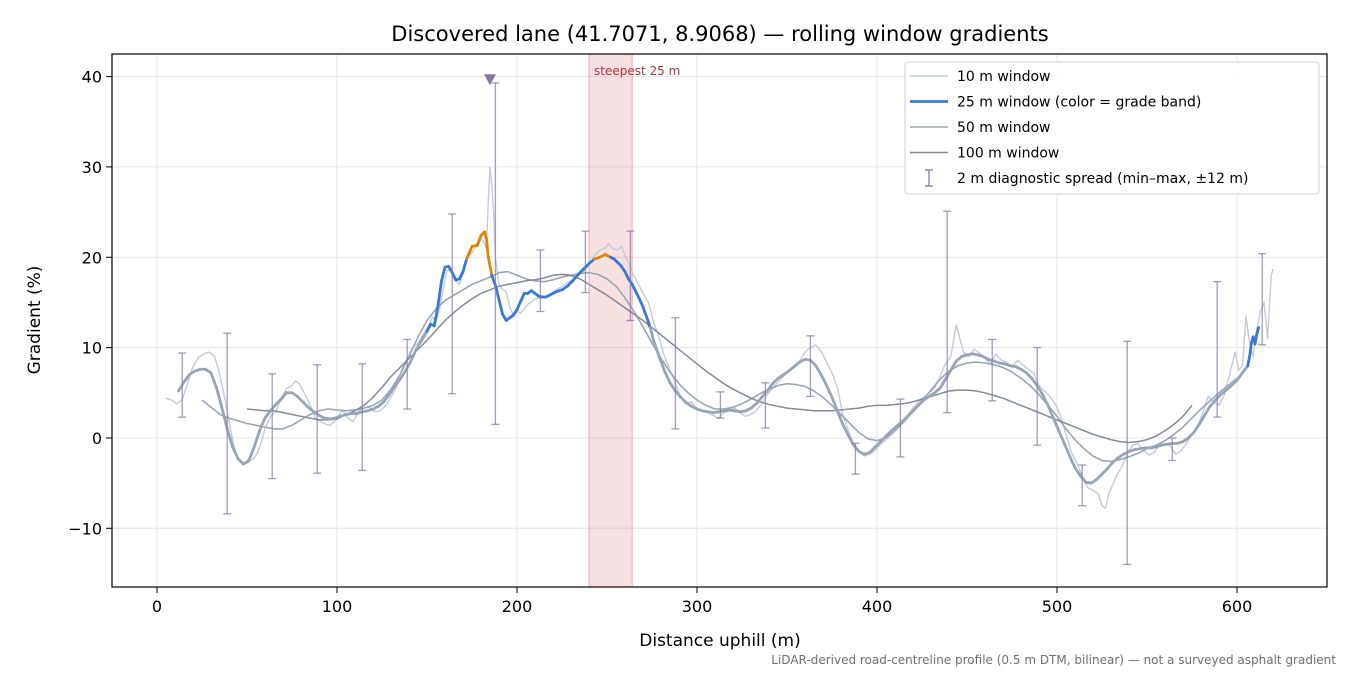 This screenshot has width=1350, height=675. What do you see at coordinates (157, 606) in the screenshot?
I see `x-tick-label: 0` at bounding box center [157, 606].